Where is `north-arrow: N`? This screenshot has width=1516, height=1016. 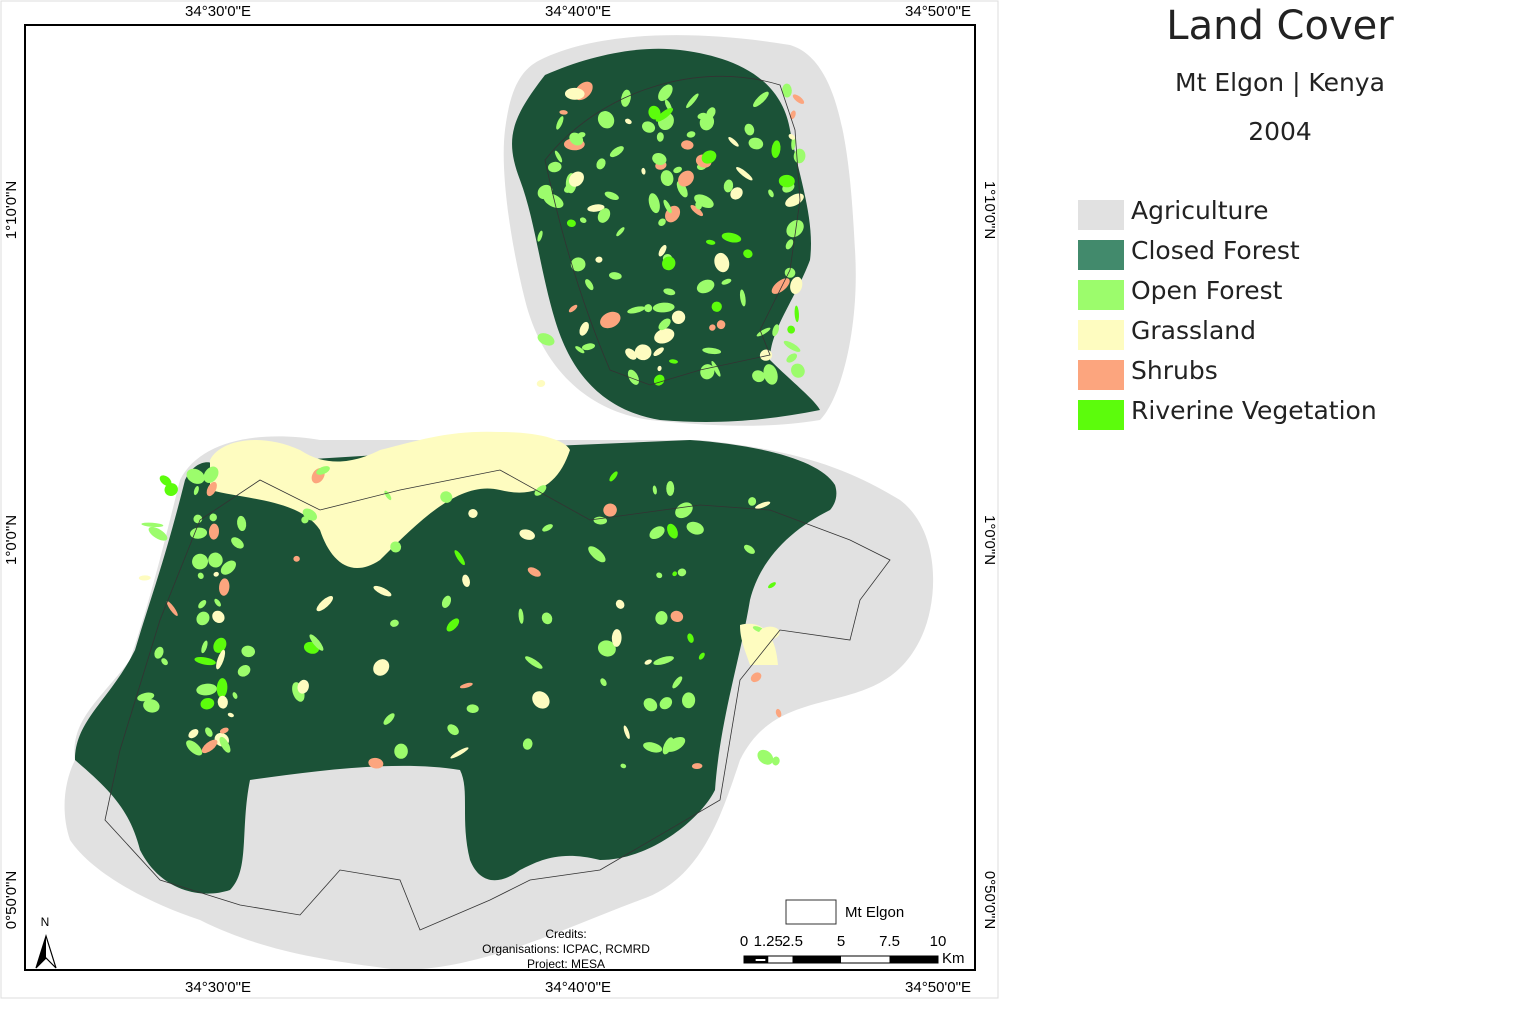 north-arrow: N is located at coordinates (46, 942).